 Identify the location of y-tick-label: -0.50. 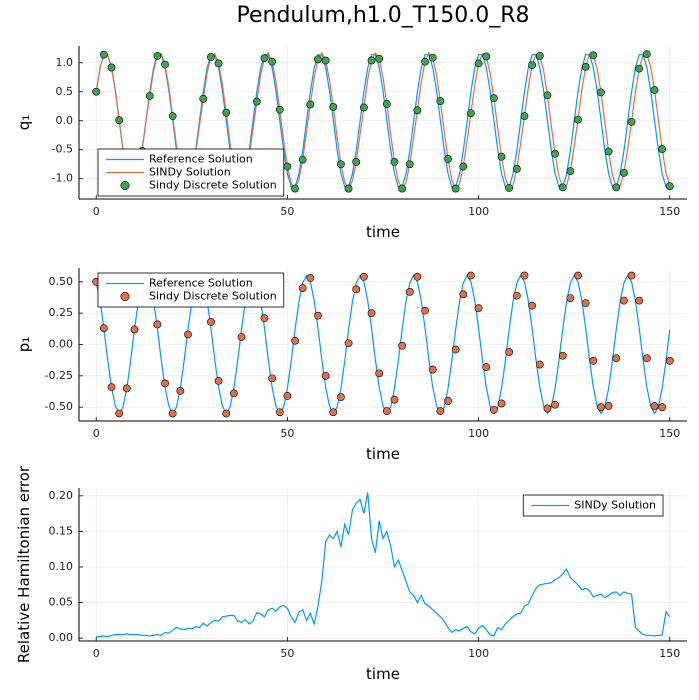
(59, 406).